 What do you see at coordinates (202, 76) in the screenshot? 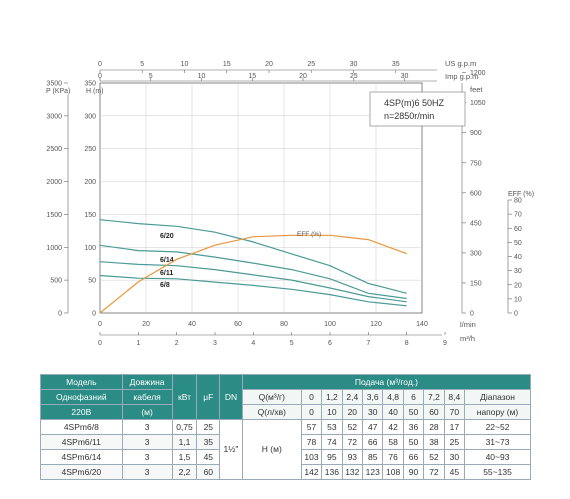
I see `imp-tick-label: 10` at bounding box center [202, 76].